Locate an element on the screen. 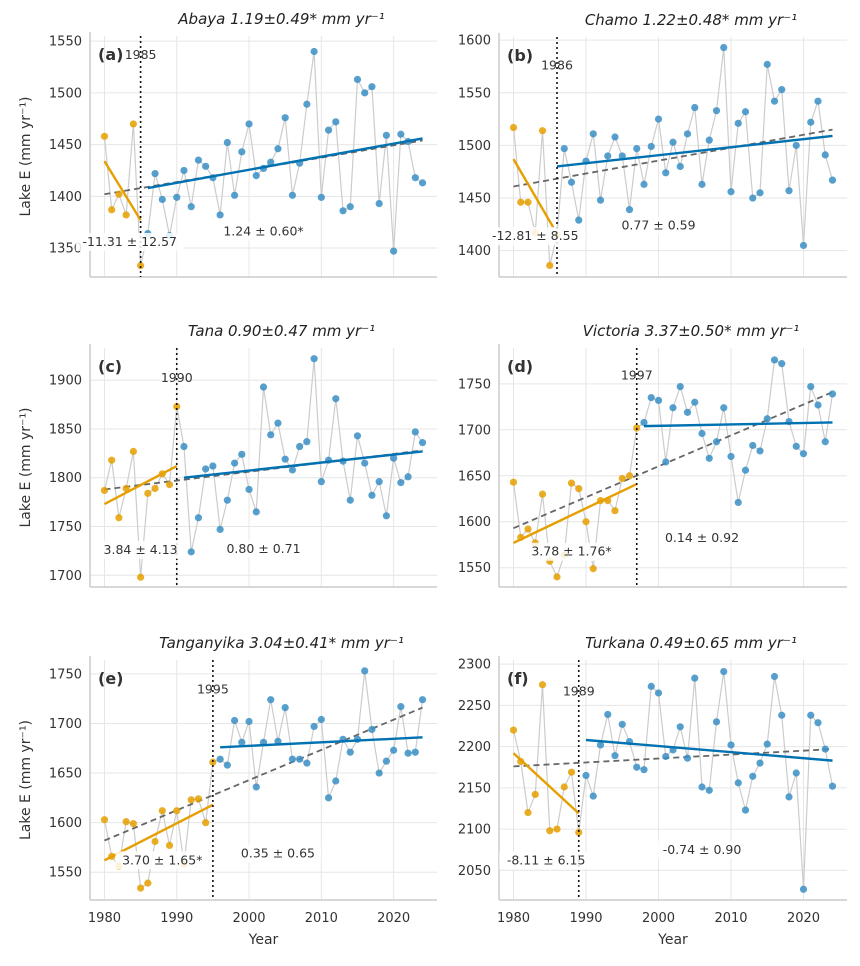 The height and width of the screenshot is (966, 860). y-tick-label: 1900 is located at coordinates (65, 381).